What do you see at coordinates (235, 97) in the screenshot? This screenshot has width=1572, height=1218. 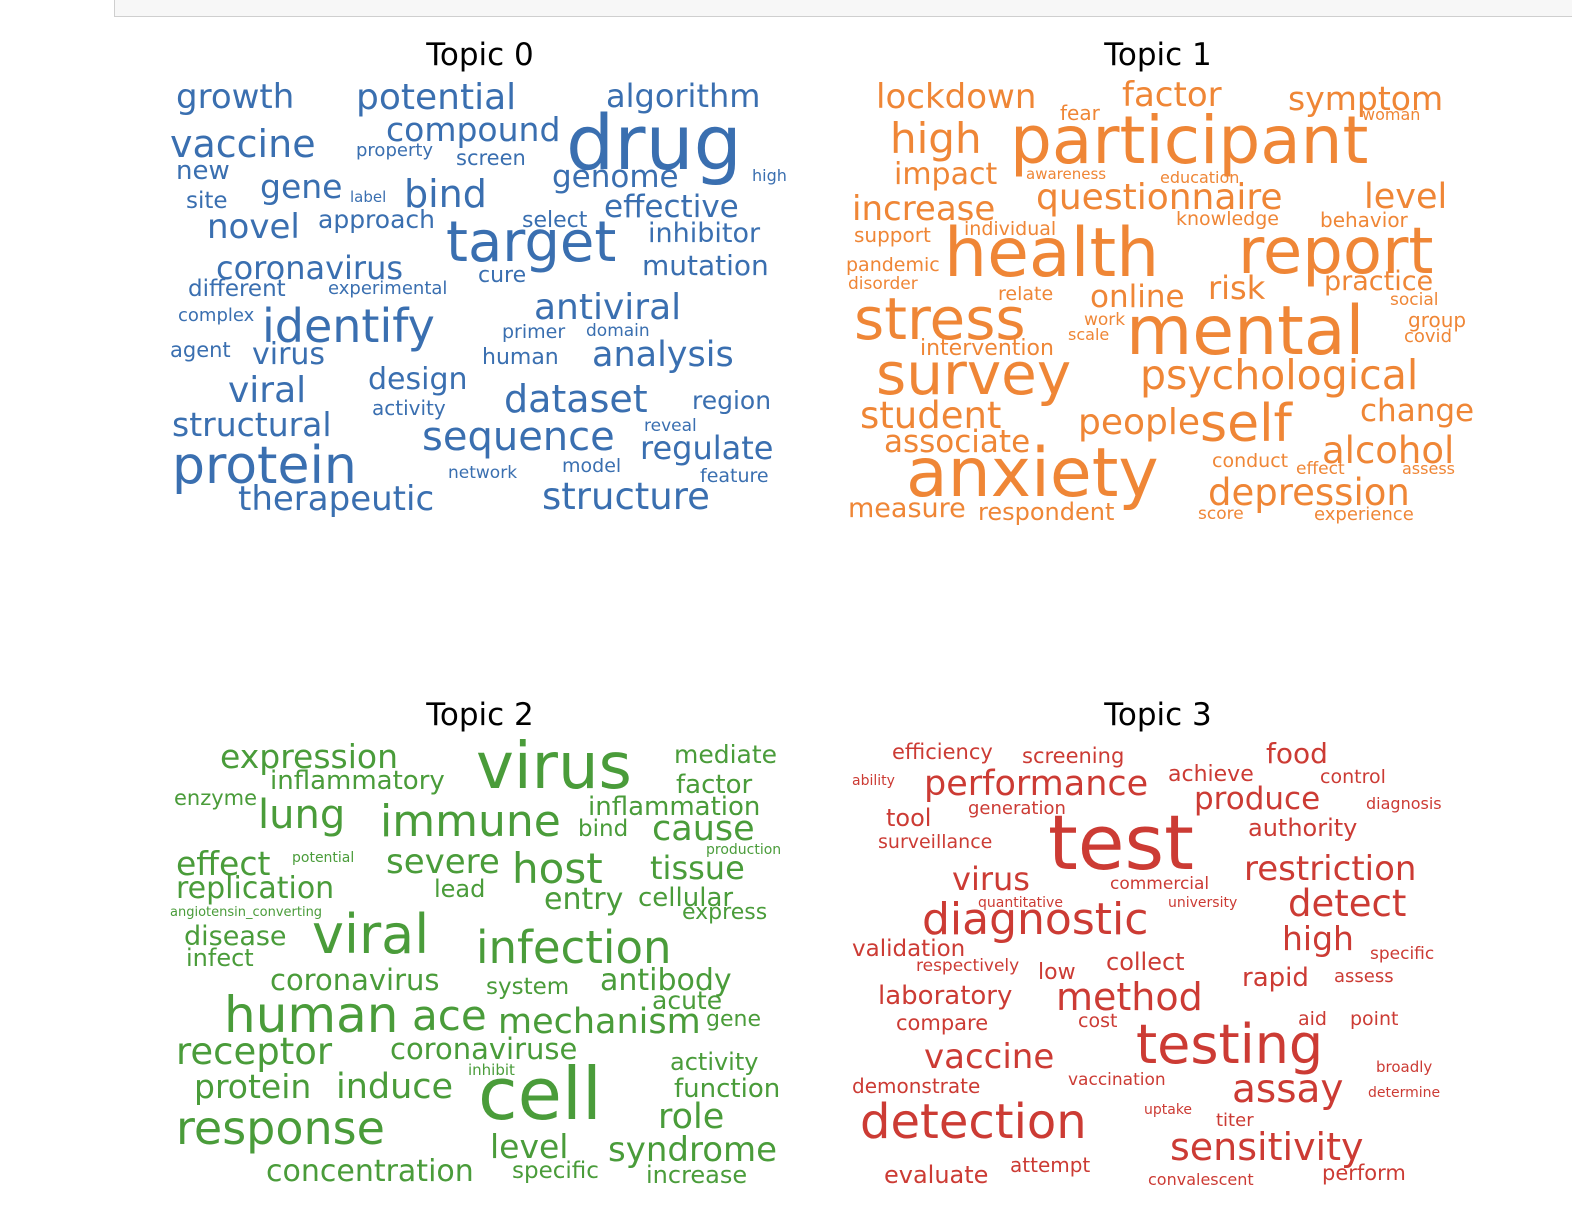 I see `cloud-word: growth` at bounding box center [235, 97].